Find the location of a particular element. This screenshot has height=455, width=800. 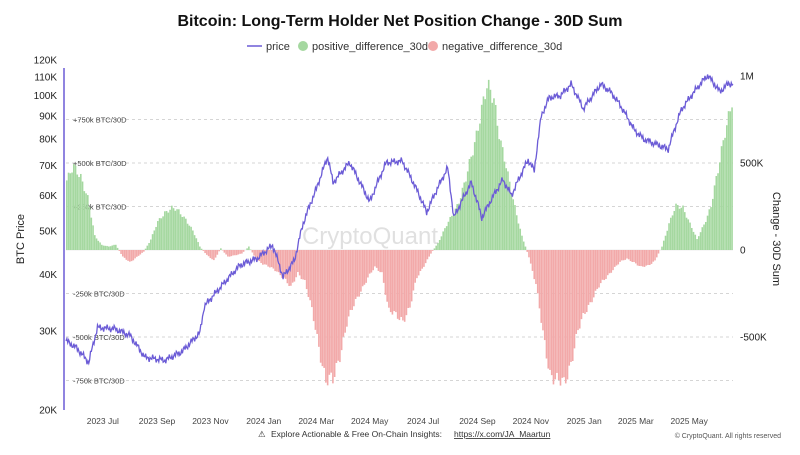

right-tick-label: 0 is located at coordinates (743, 251).